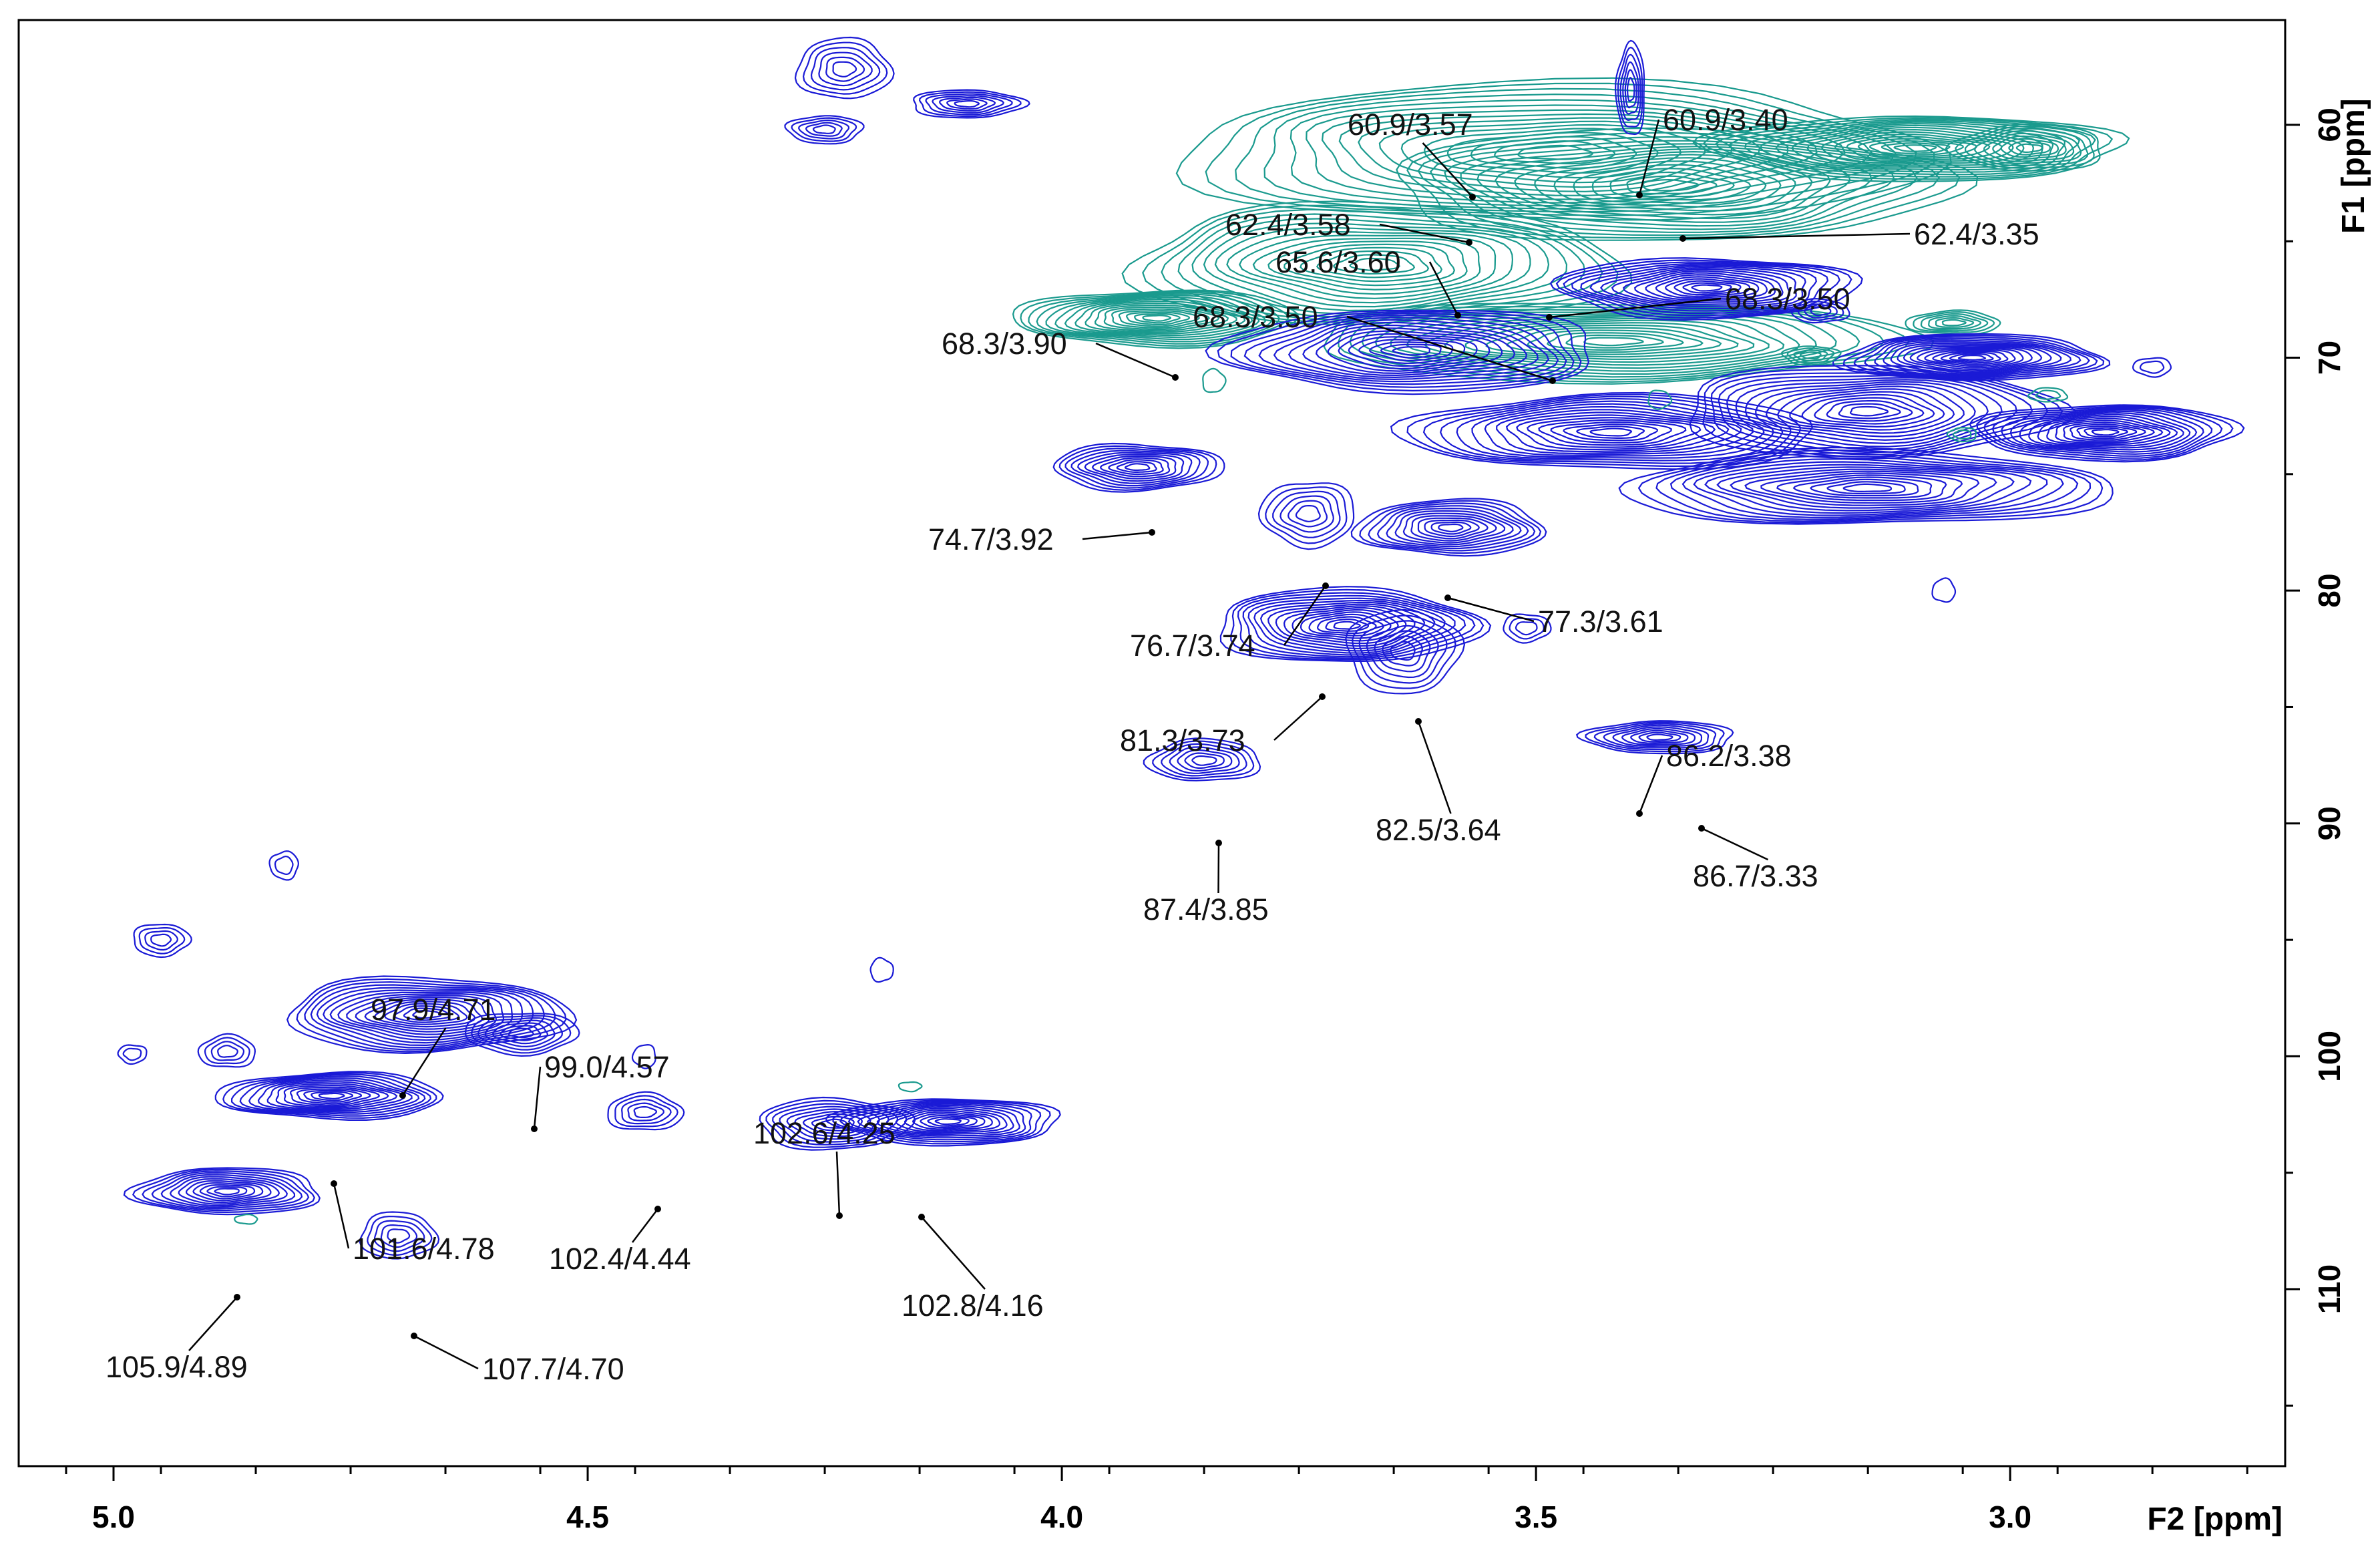 This screenshot has height=1559, width=2380. Describe the element at coordinates (1192, 646) in the screenshot. I see `peak-label: 76.7/3.74` at that location.